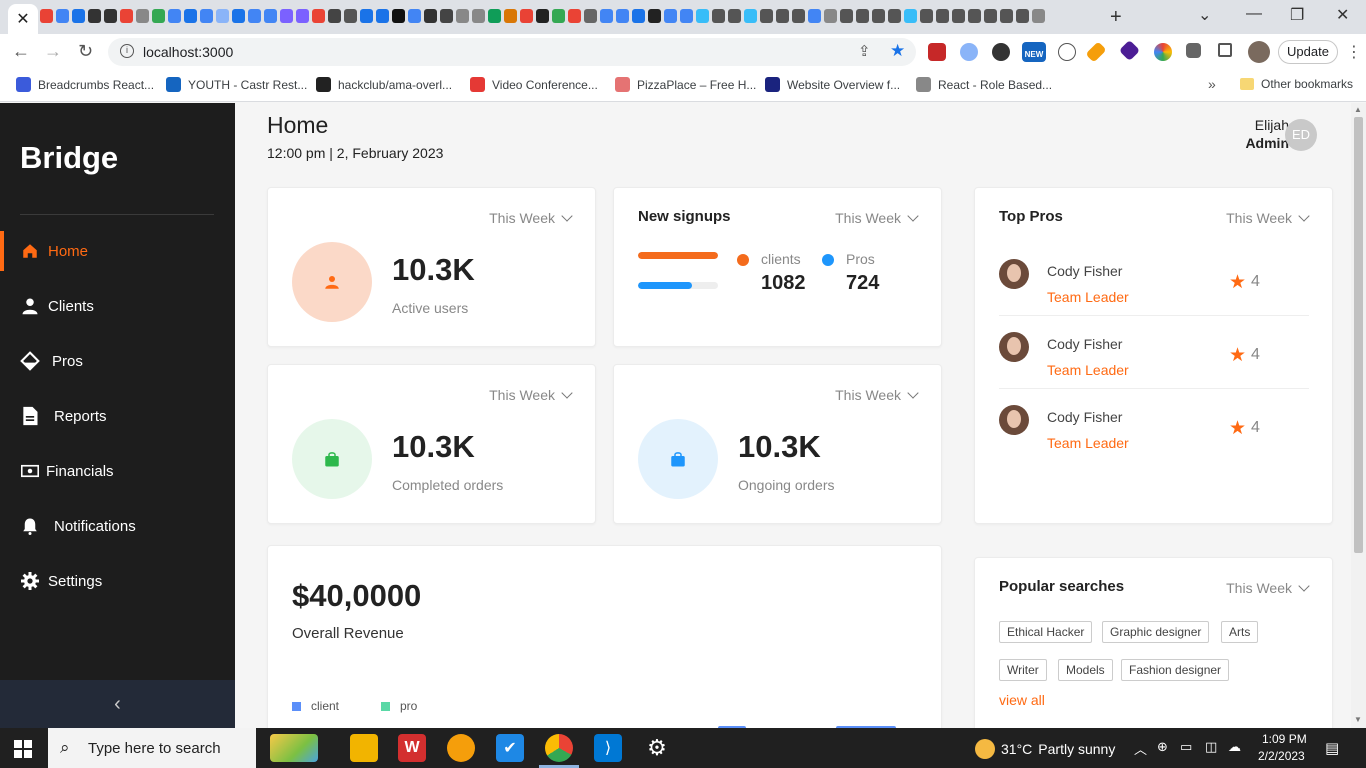  I want to click on globe-icon: ⊕, so click(1162, 746).